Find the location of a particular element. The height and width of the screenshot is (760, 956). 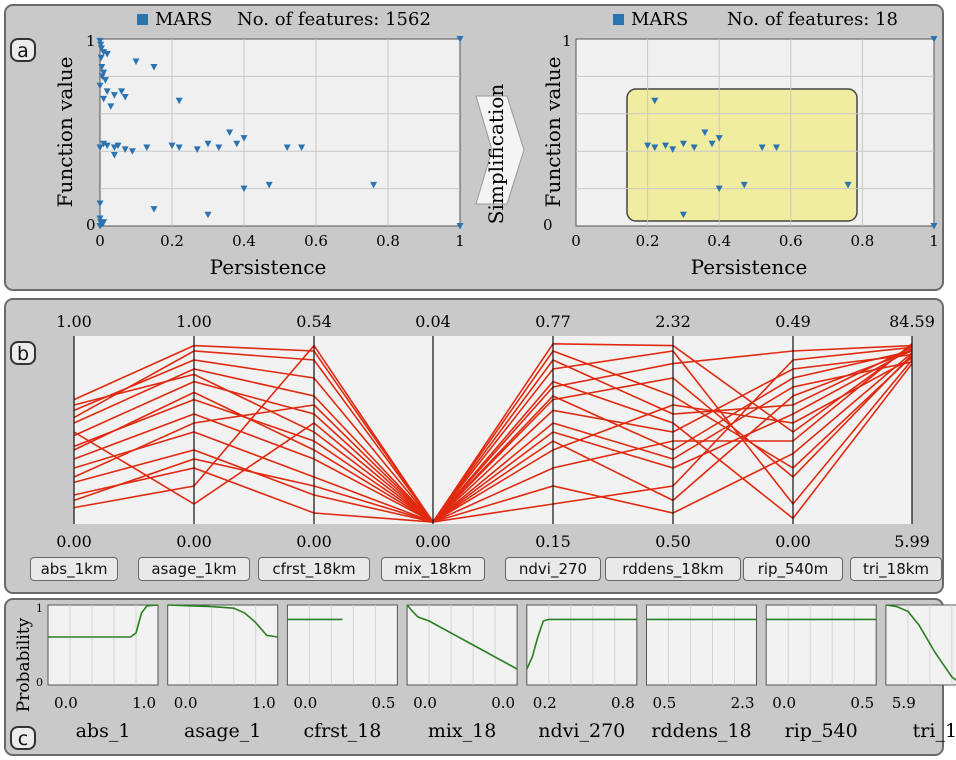

plot-name: rddens_18 is located at coordinates (701, 731).